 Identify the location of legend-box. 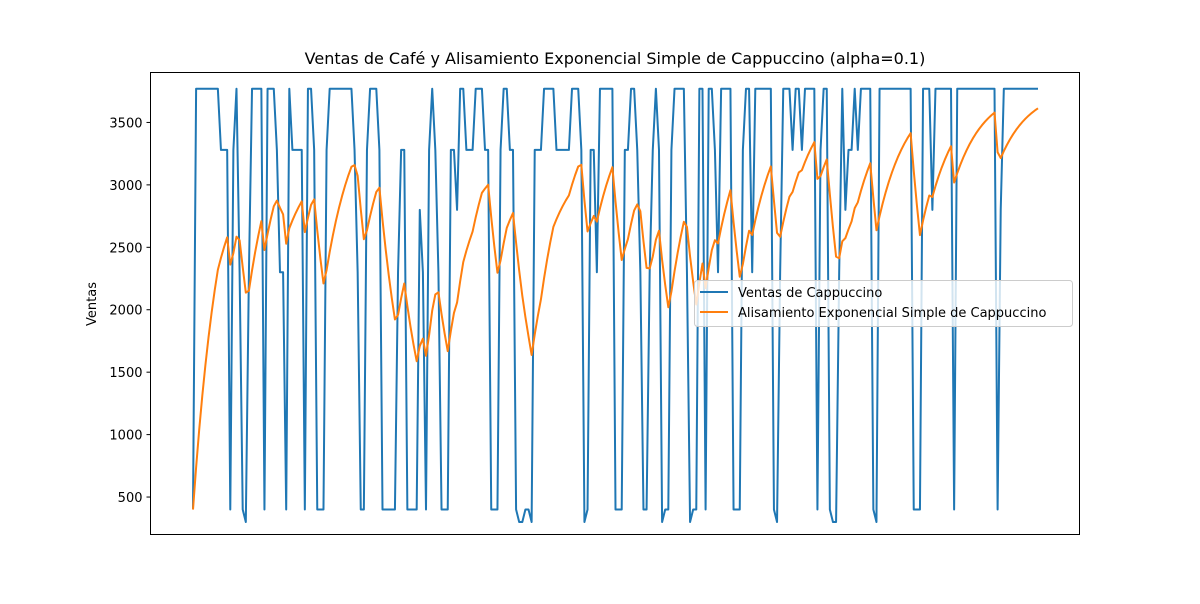
(883, 303).